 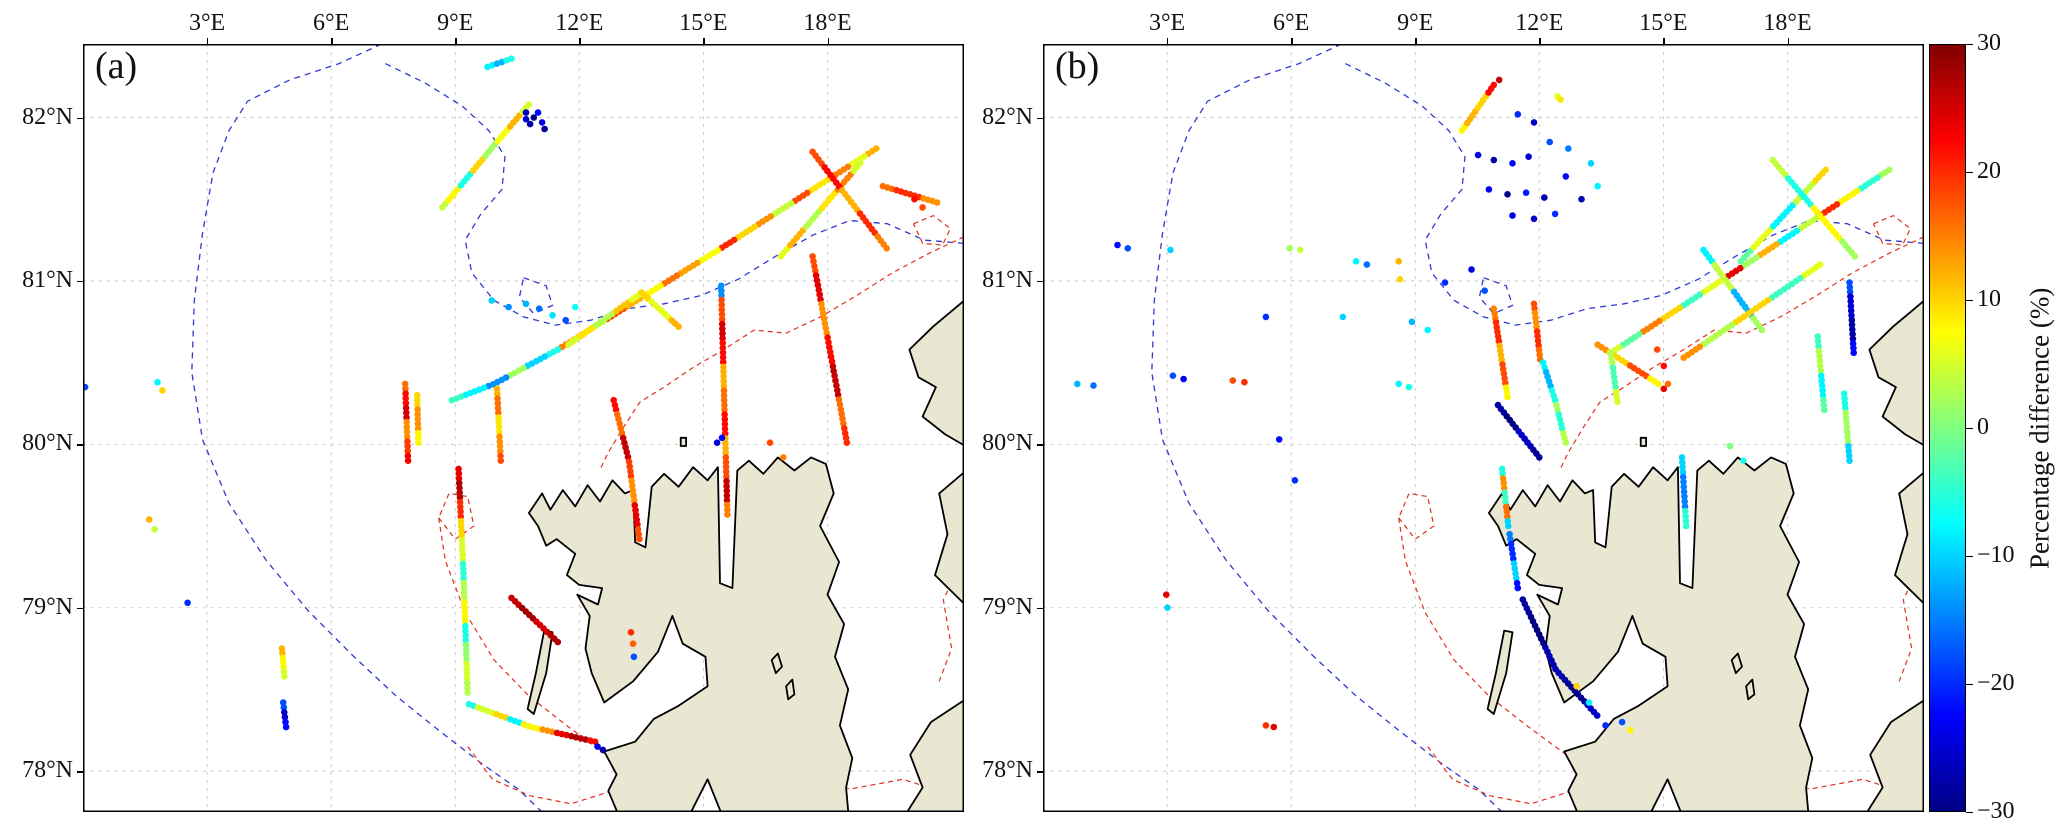 What do you see at coordinates (1077, 66) in the screenshot?
I see `panel-label-b: (b)` at bounding box center [1077, 66].